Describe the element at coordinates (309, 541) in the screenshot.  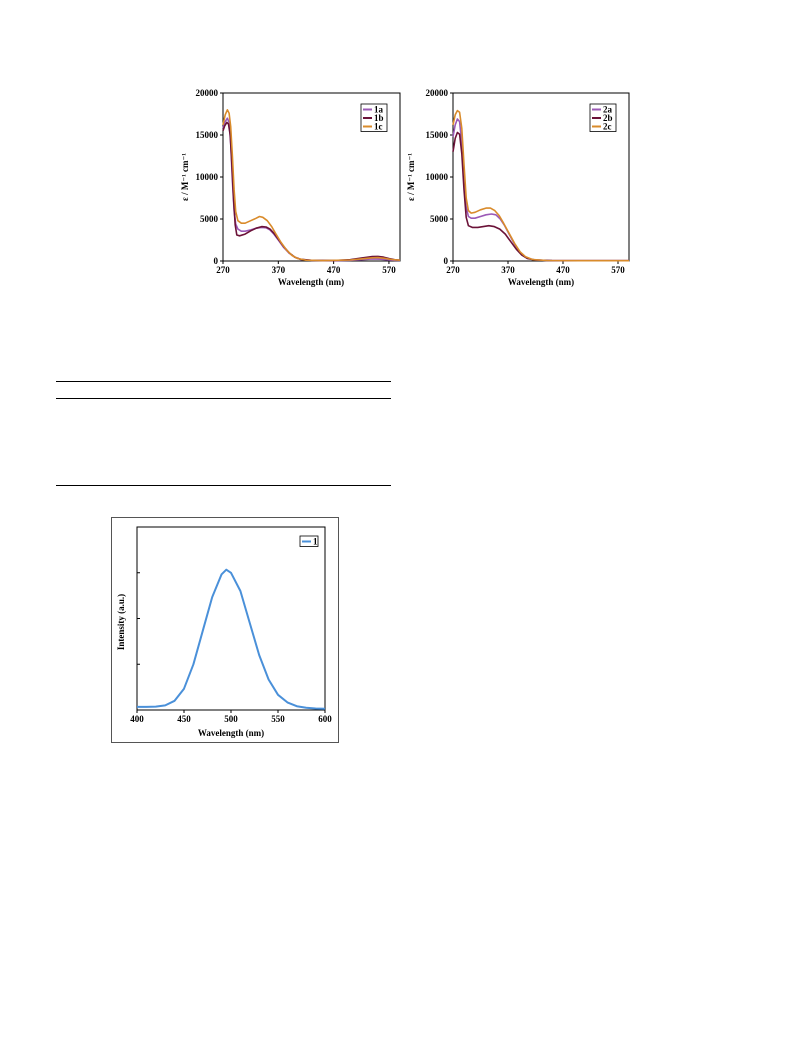
I see `legend: 1` at that location.